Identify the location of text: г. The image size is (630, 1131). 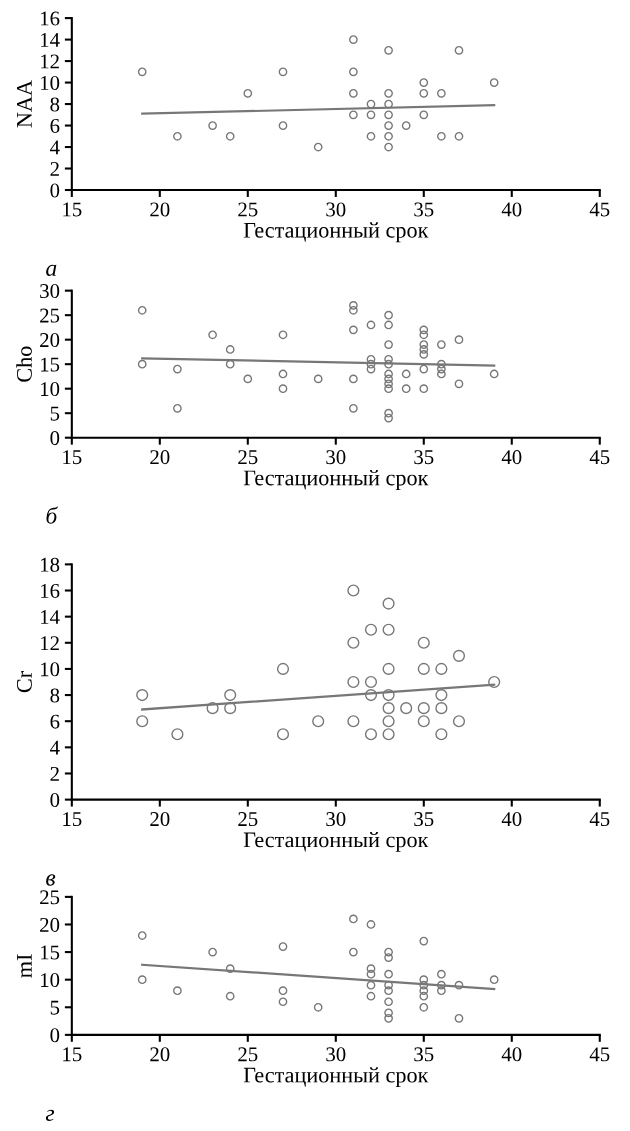
(50, 1115).